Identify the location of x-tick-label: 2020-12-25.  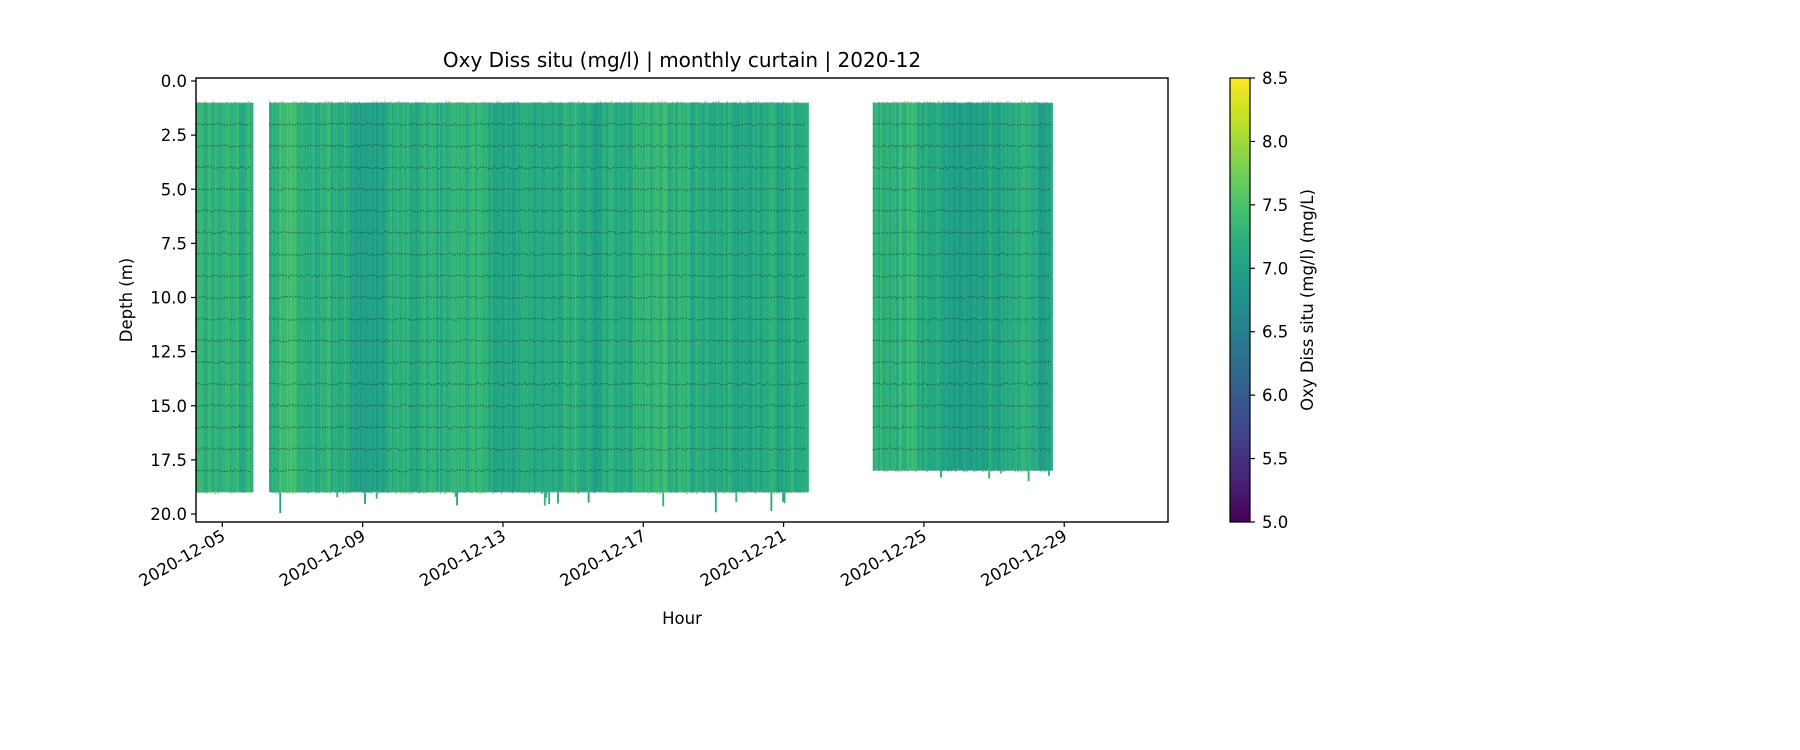
(883, 558).